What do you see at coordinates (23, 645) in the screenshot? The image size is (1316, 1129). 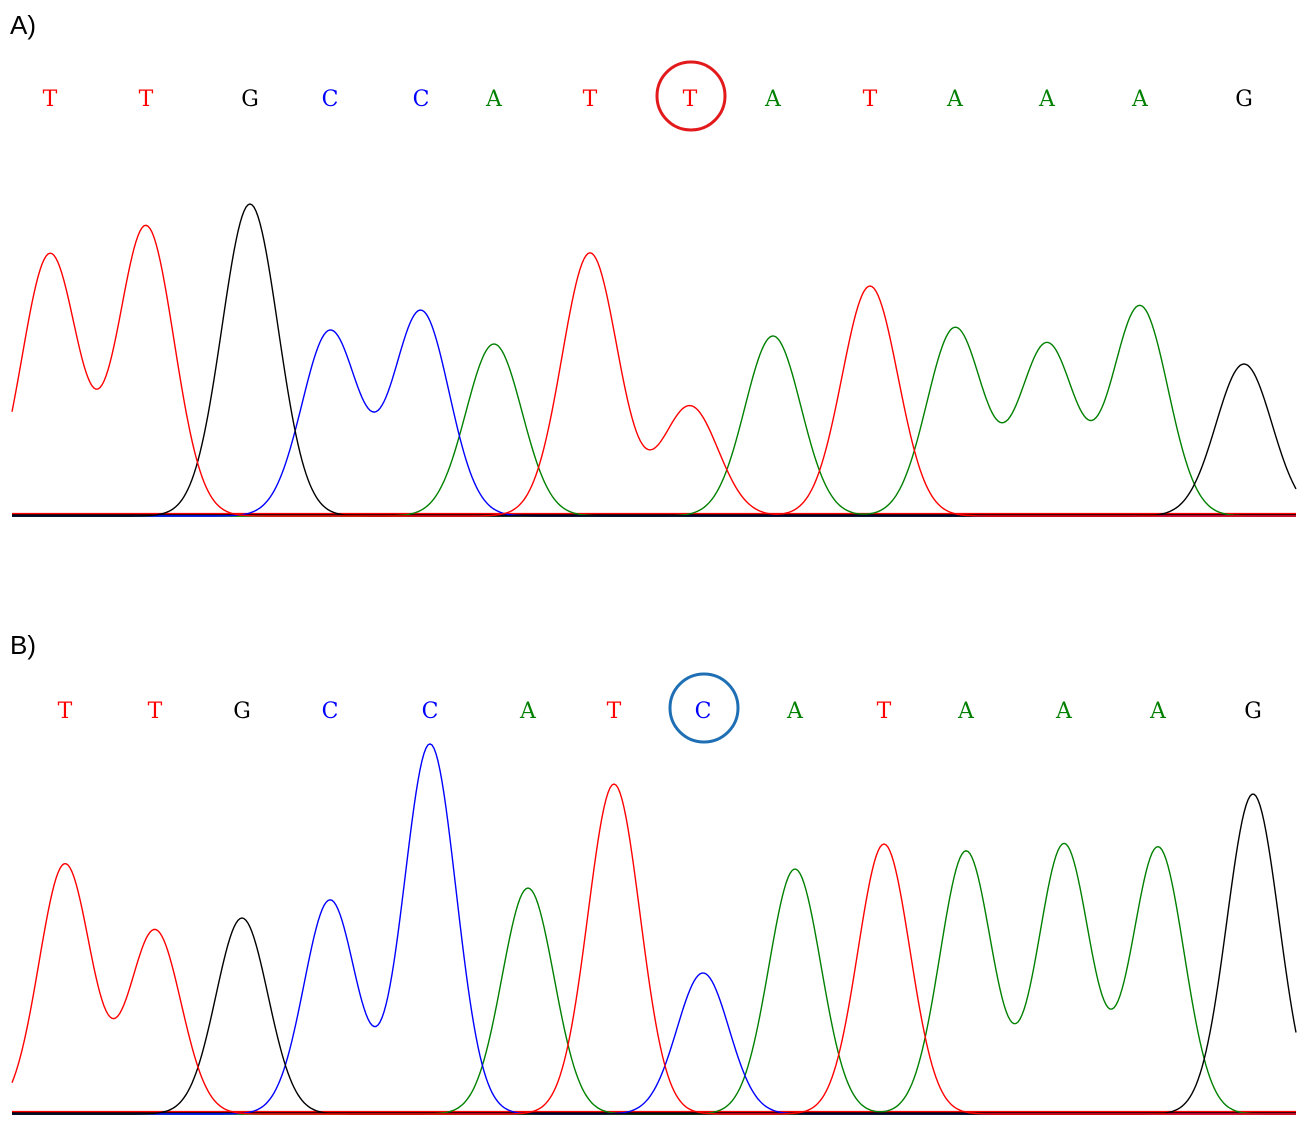 I see `panel-label-b: B)` at bounding box center [23, 645].